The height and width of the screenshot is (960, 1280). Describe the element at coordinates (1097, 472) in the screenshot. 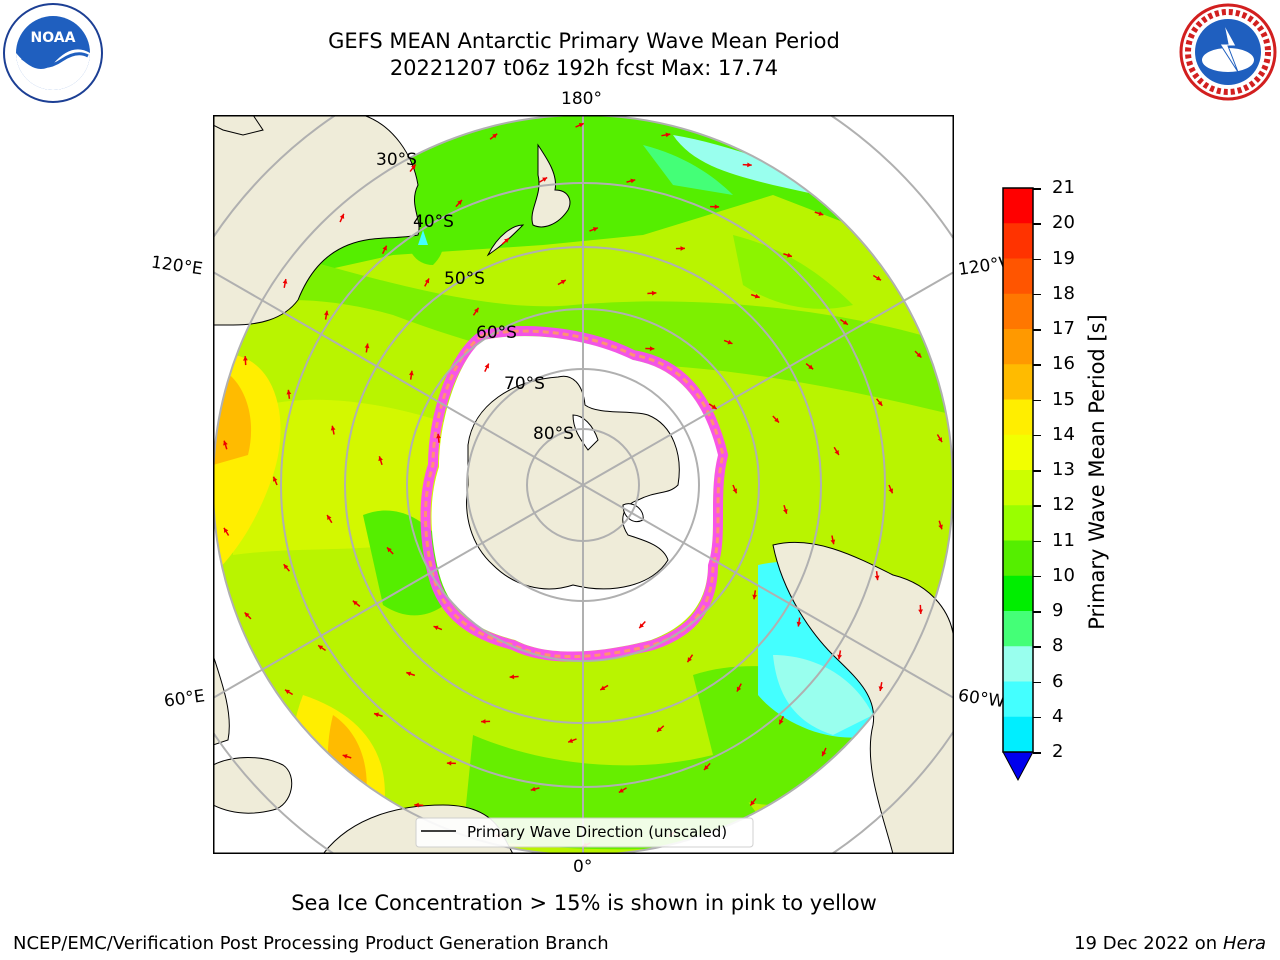

I see `colorbar-label: Primary Wave Mean Period [s]` at that location.